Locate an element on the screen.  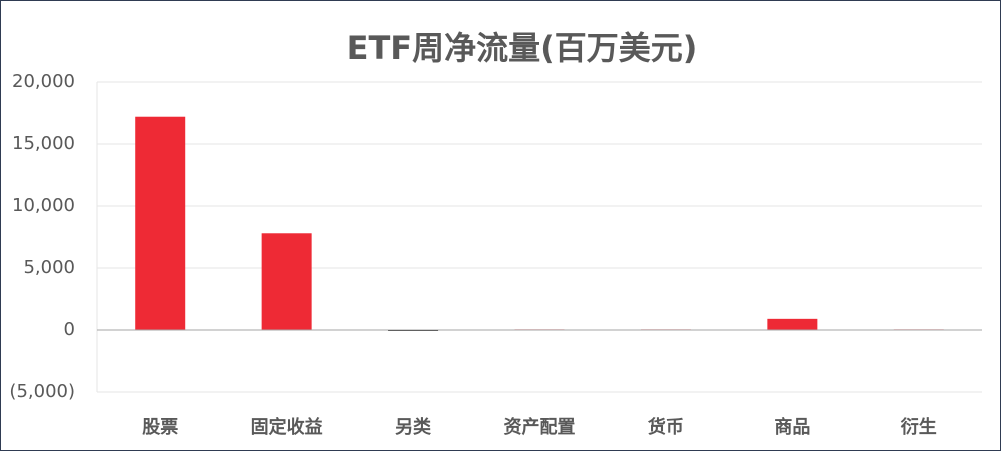
x-tick-label: 固定收益 is located at coordinates (287, 427).